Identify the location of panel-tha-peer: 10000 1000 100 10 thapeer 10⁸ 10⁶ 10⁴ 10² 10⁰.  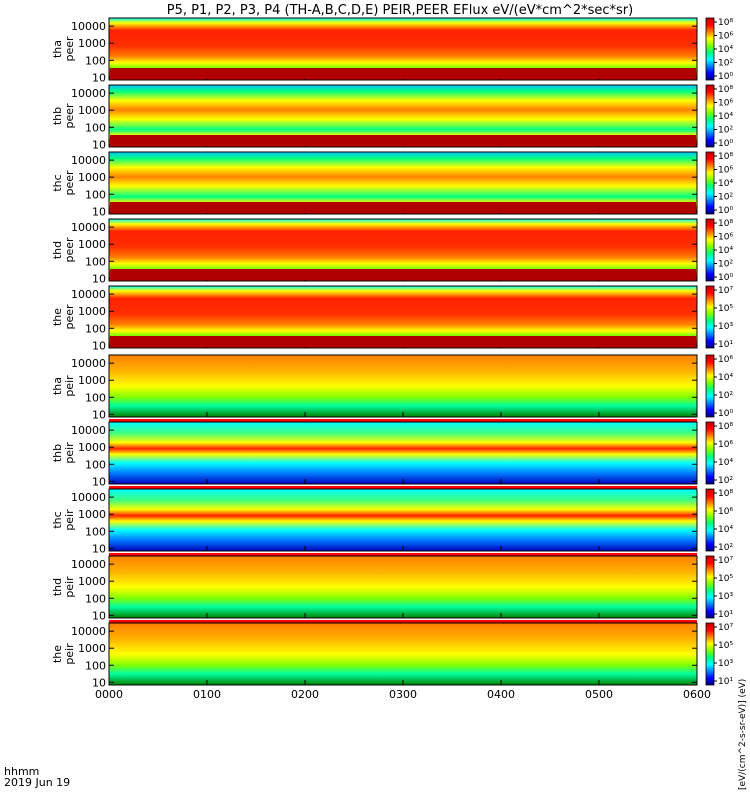
(392, 50).